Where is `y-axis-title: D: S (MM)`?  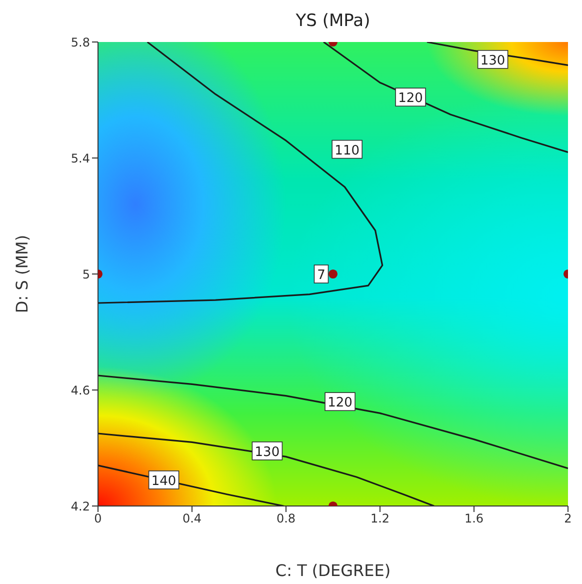
y-axis-title: D: S (MM) is located at coordinates (22, 274).